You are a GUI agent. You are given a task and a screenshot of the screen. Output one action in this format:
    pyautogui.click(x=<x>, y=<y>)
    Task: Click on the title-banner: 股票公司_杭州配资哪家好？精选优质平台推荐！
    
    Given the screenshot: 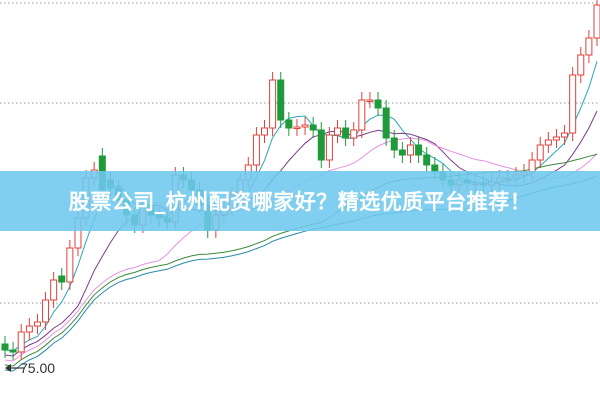 What is the action you would take?
    pyautogui.click(x=300, y=201)
    